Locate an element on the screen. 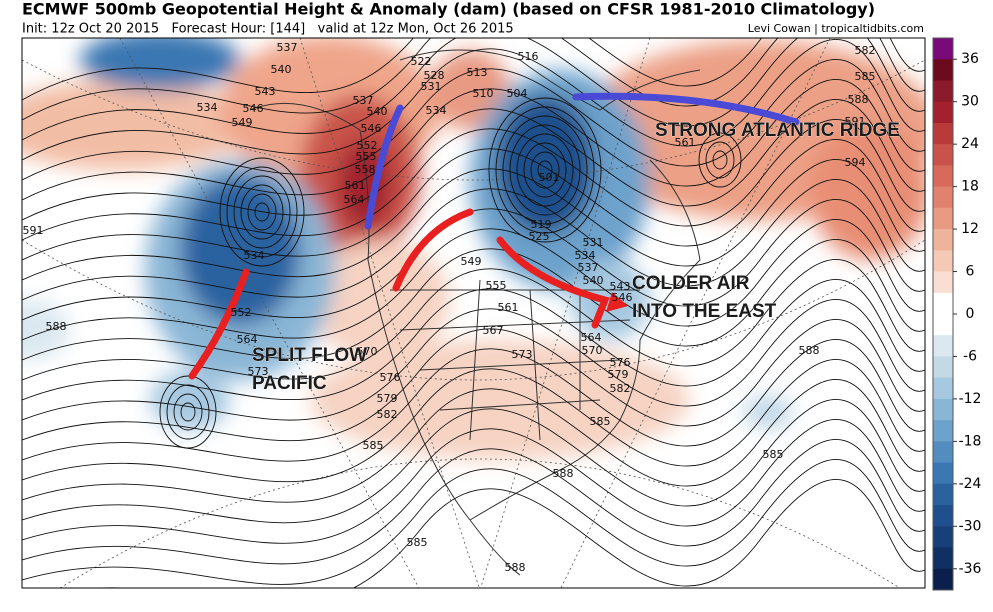  credit: Levi Cowan | tropicaltidbits.com is located at coordinates (836, 28).